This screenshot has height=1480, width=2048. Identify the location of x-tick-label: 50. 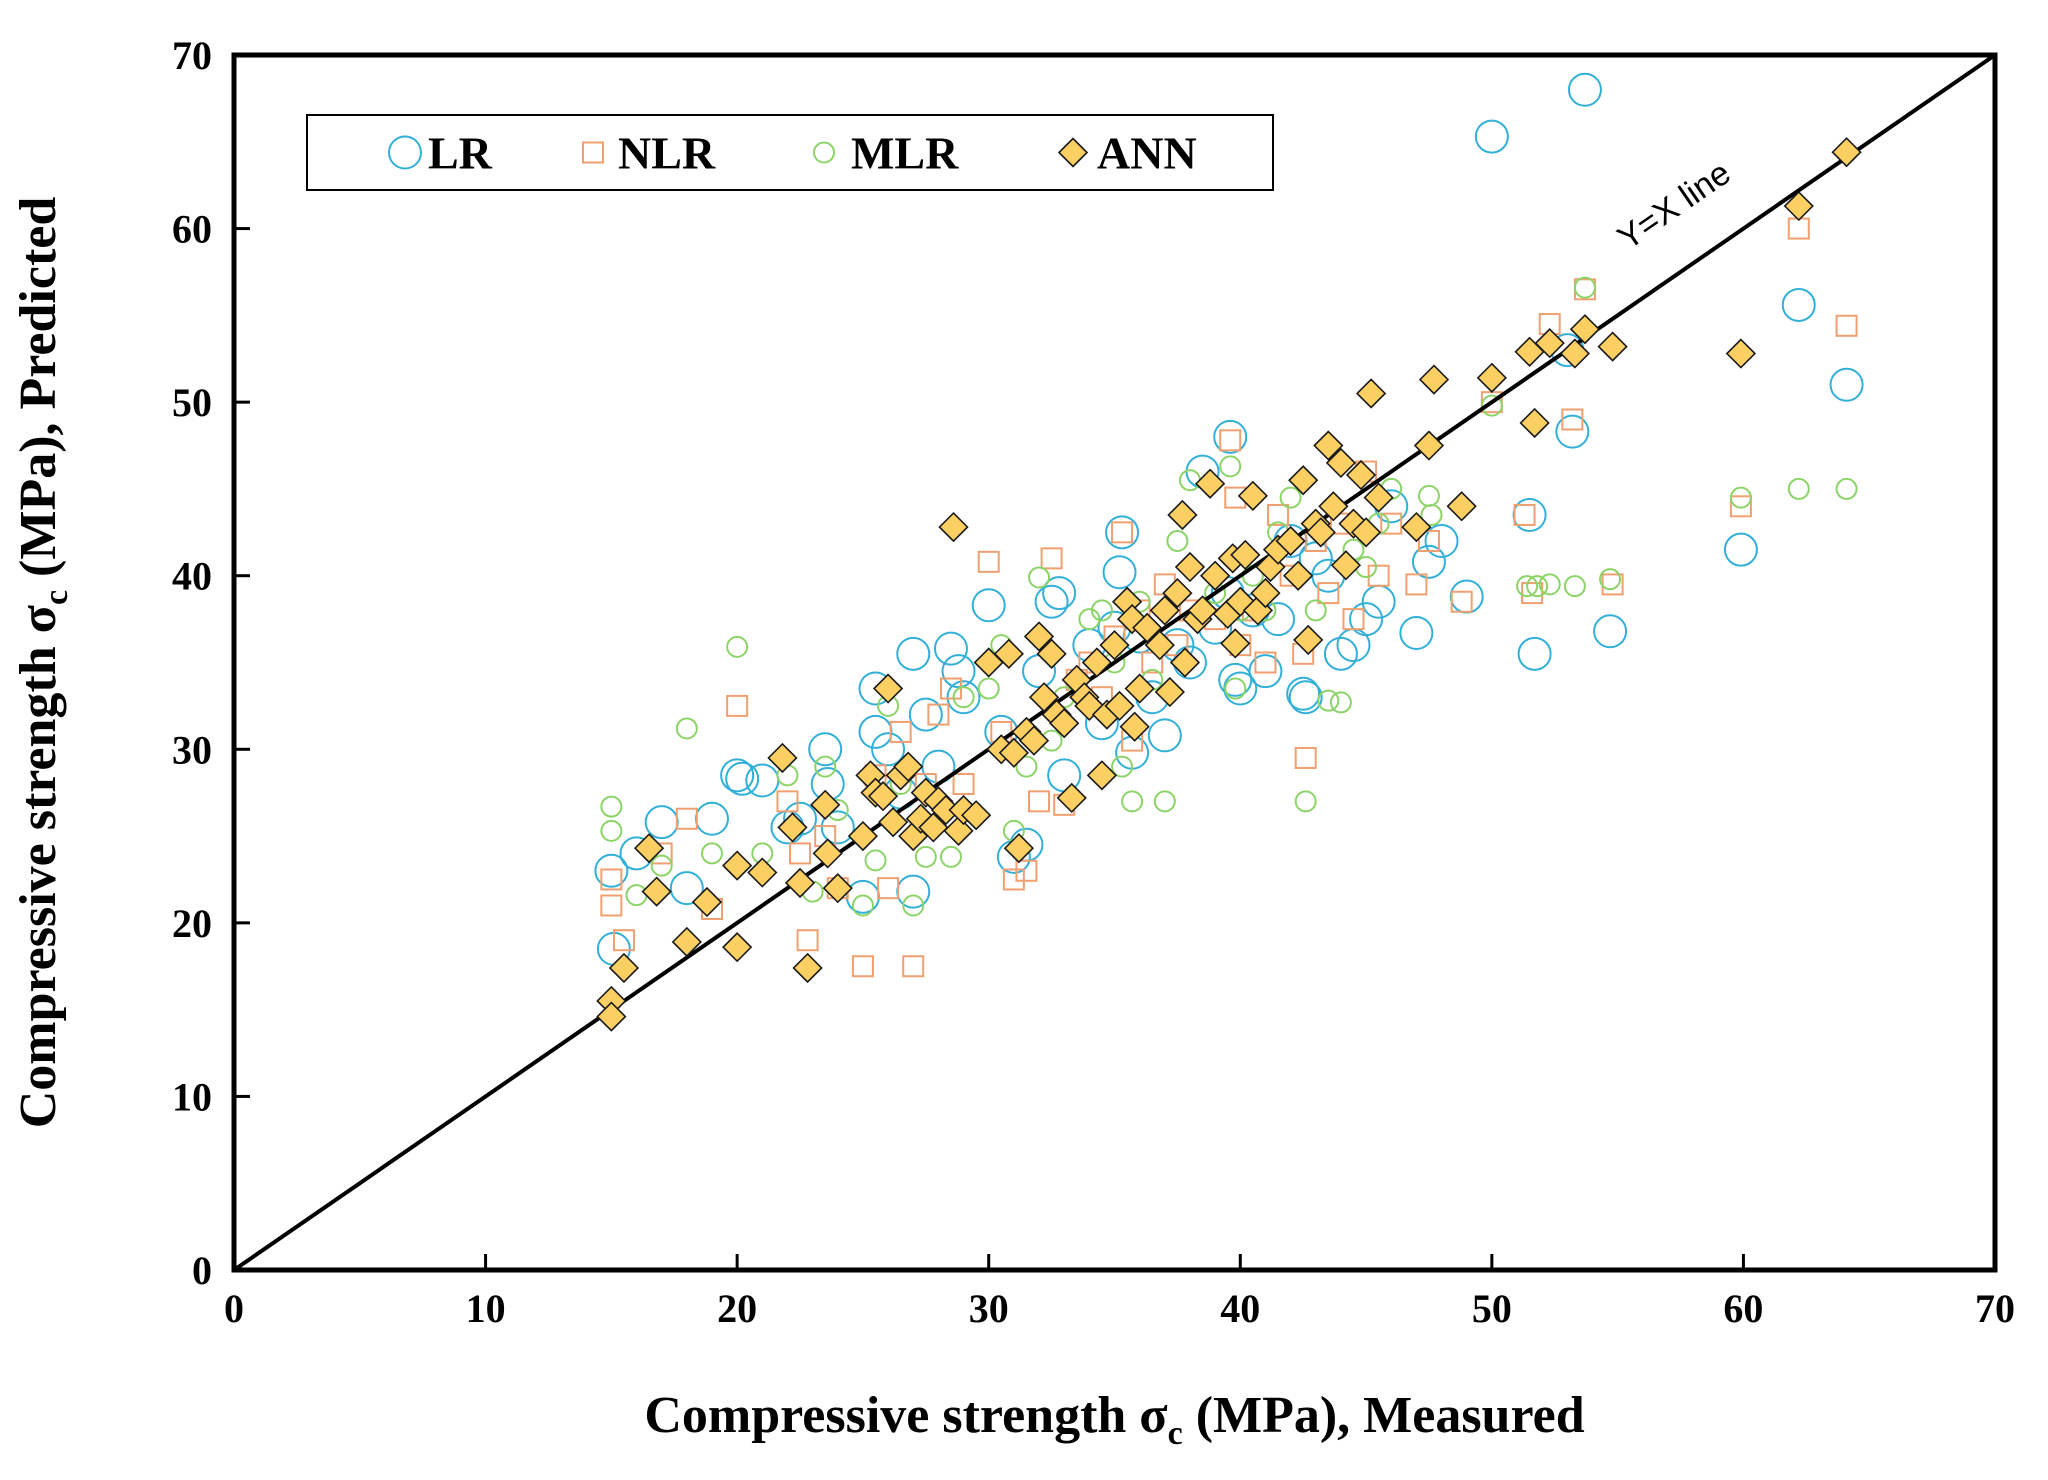
(1492, 1308).